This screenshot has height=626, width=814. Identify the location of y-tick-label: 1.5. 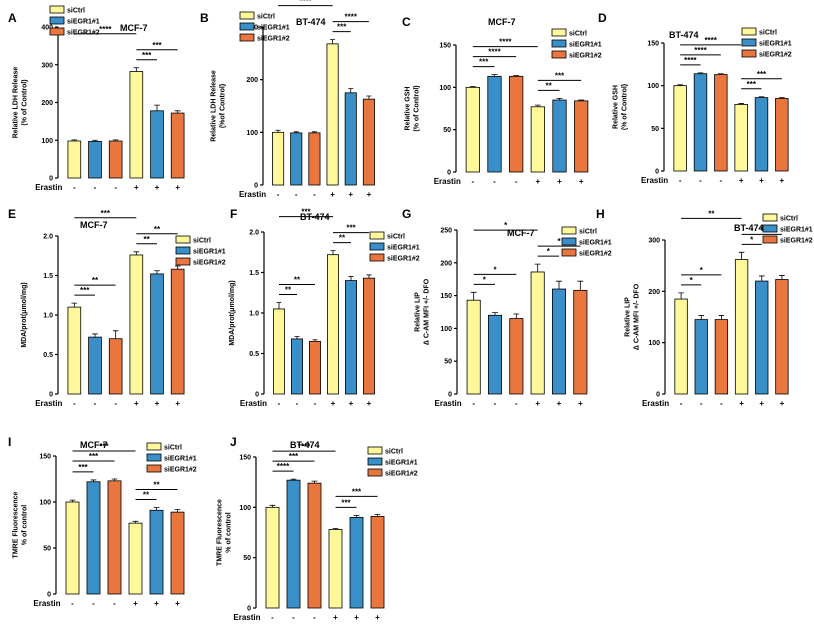
(254, 273).